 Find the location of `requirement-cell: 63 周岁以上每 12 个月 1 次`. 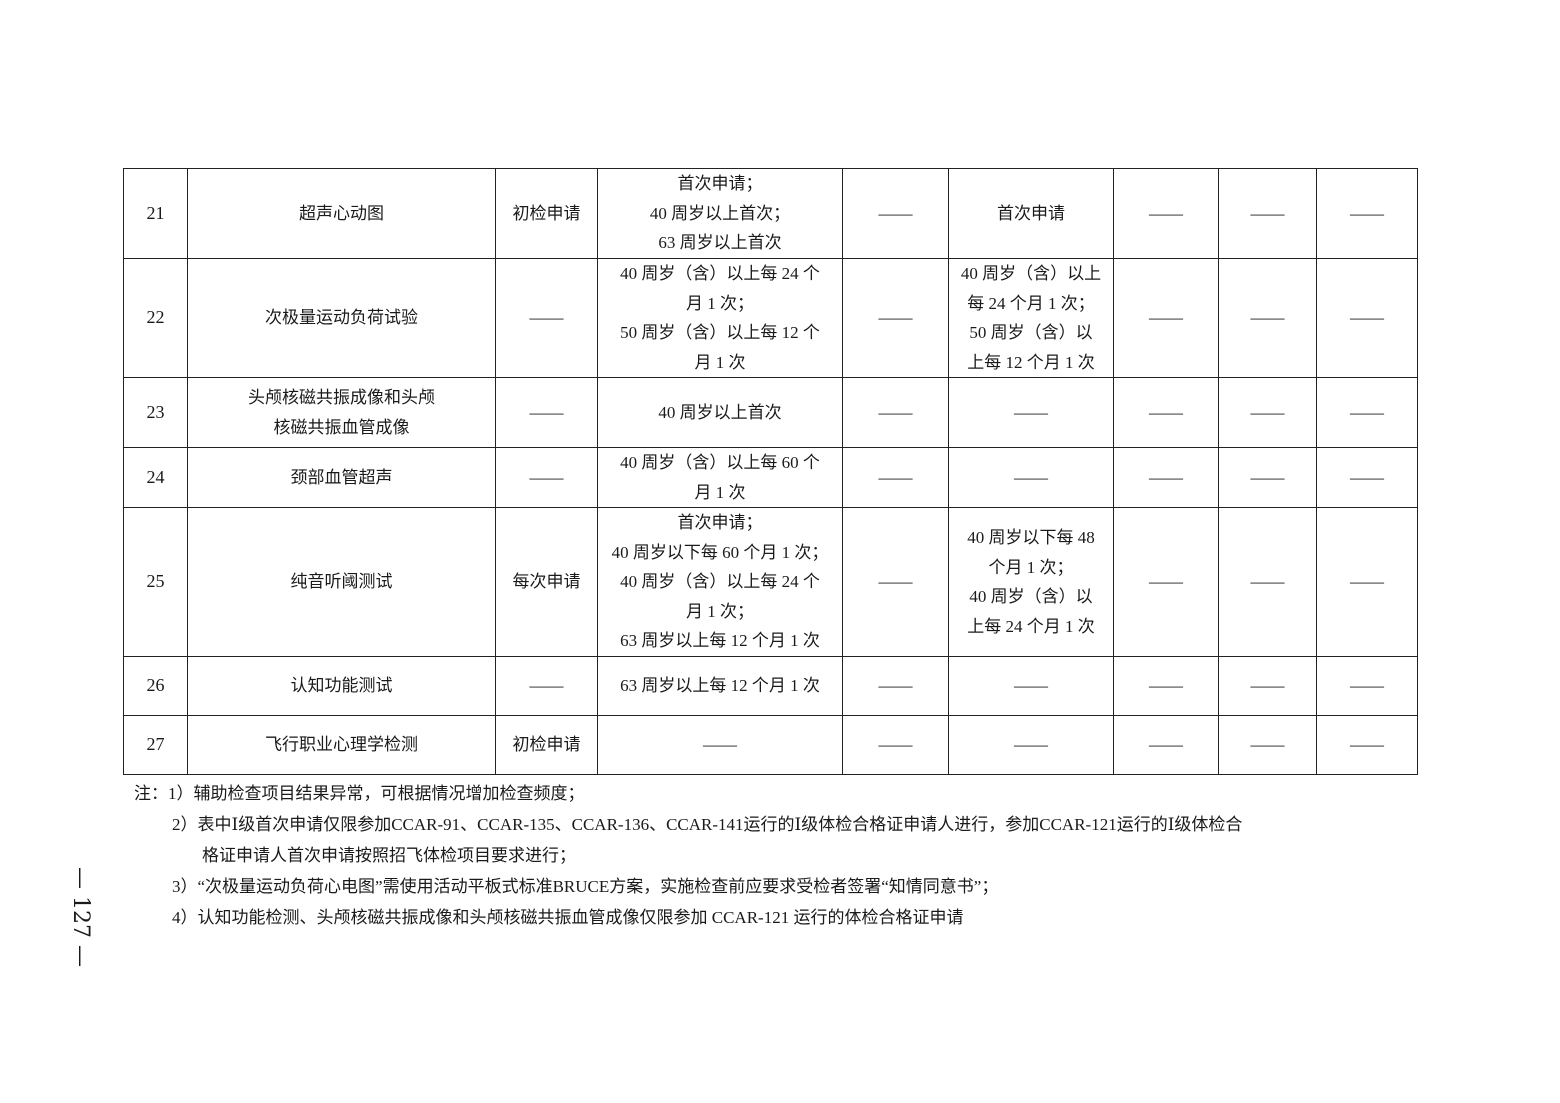

requirement-cell: 63 周岁以上每 12 个月 1 次 is located at coordinates (720, 686).